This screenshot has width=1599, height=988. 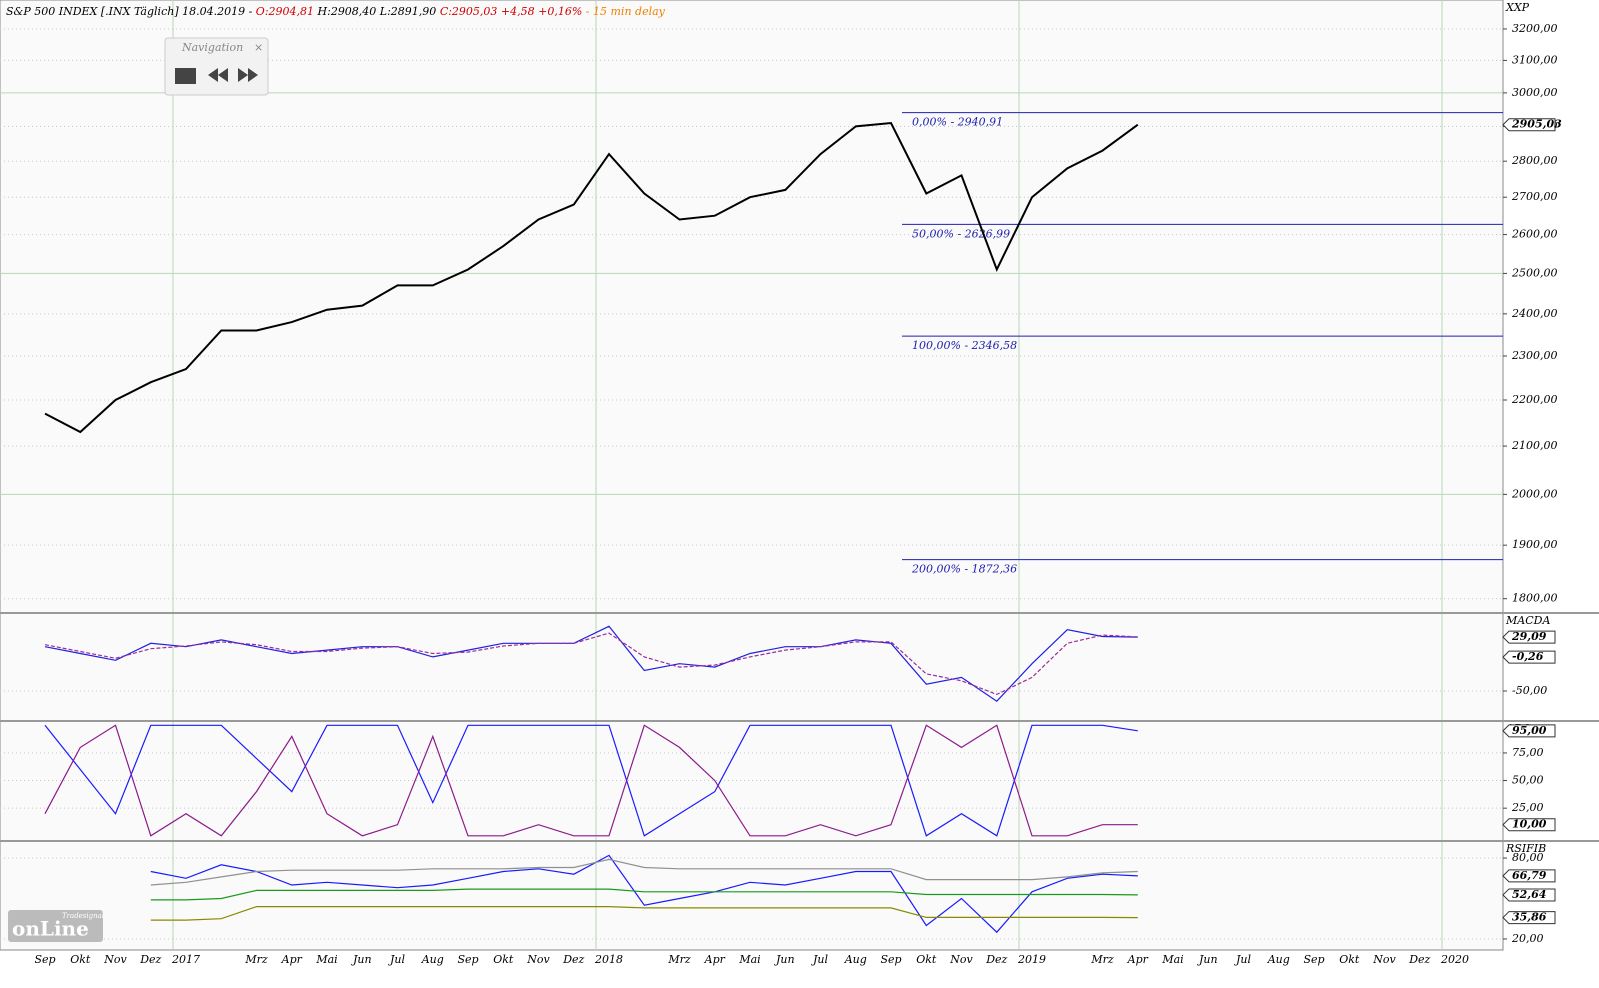 I want to click on y-tick-label: 3200,00, so click(x=1535, y=28).